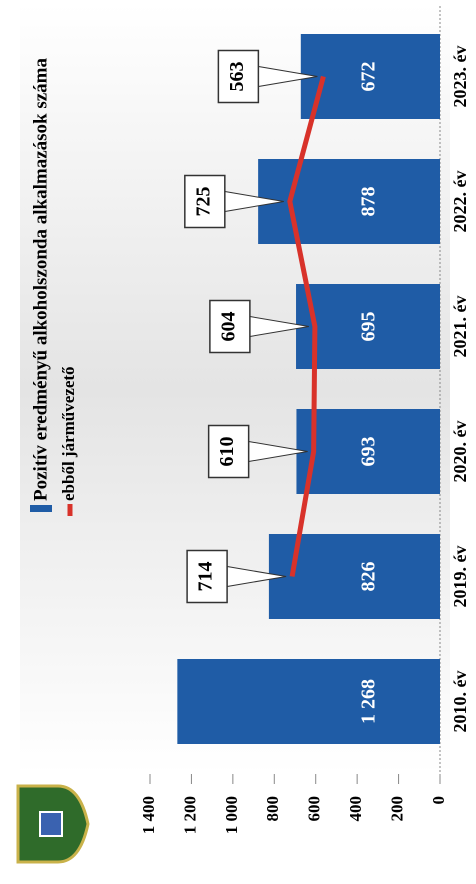 The width and height of the screenshot is (476, 884). What do you see at coordinates (231, 815) in the screenshot?
I see `y-tick-label: 1 000` at bounding box center [231, 815].